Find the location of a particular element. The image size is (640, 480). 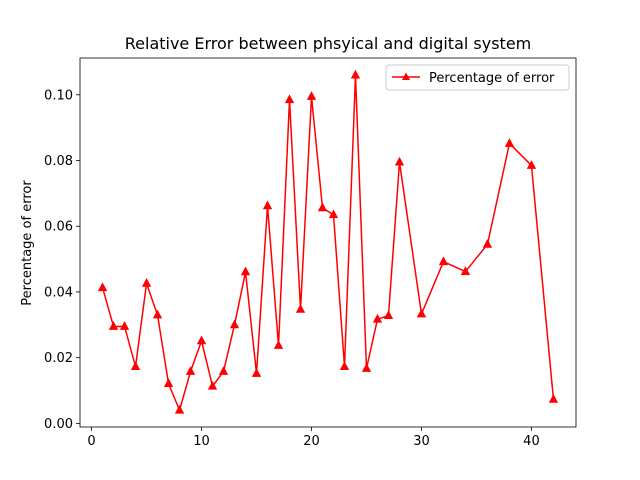

x-tick-label: 0 is located at coordinates (91, 441).